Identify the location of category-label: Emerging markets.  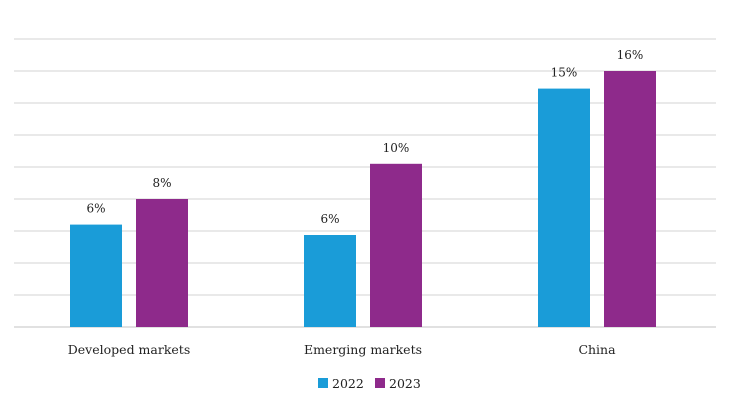
(363, 349).